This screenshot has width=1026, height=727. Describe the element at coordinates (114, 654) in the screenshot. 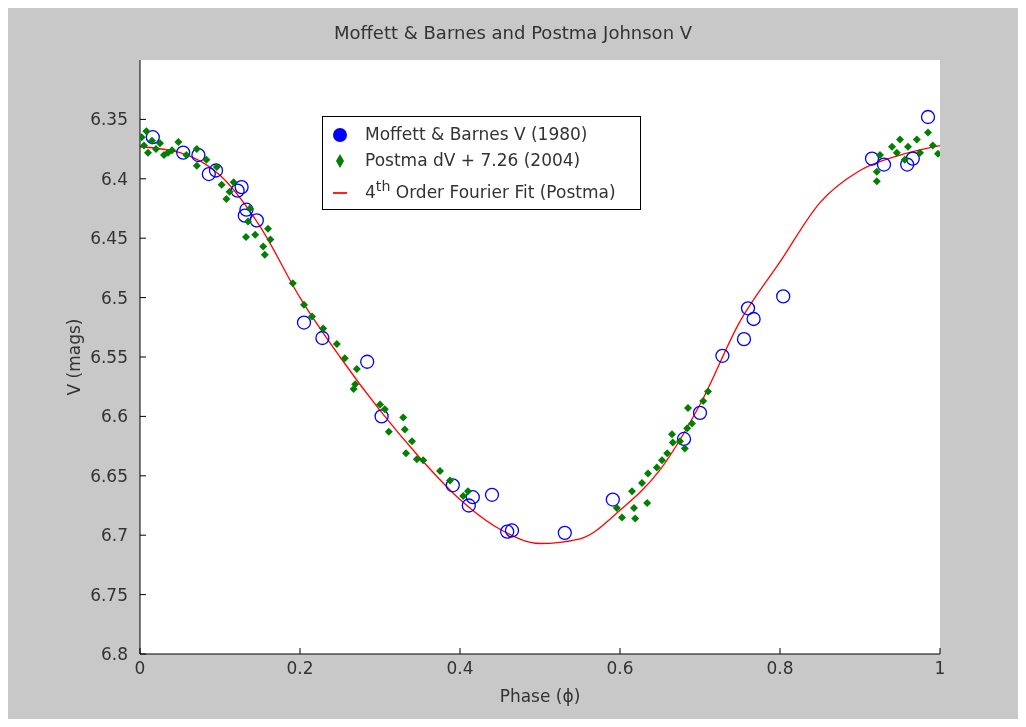

I see `y-tick-label: 6.8` at that location.